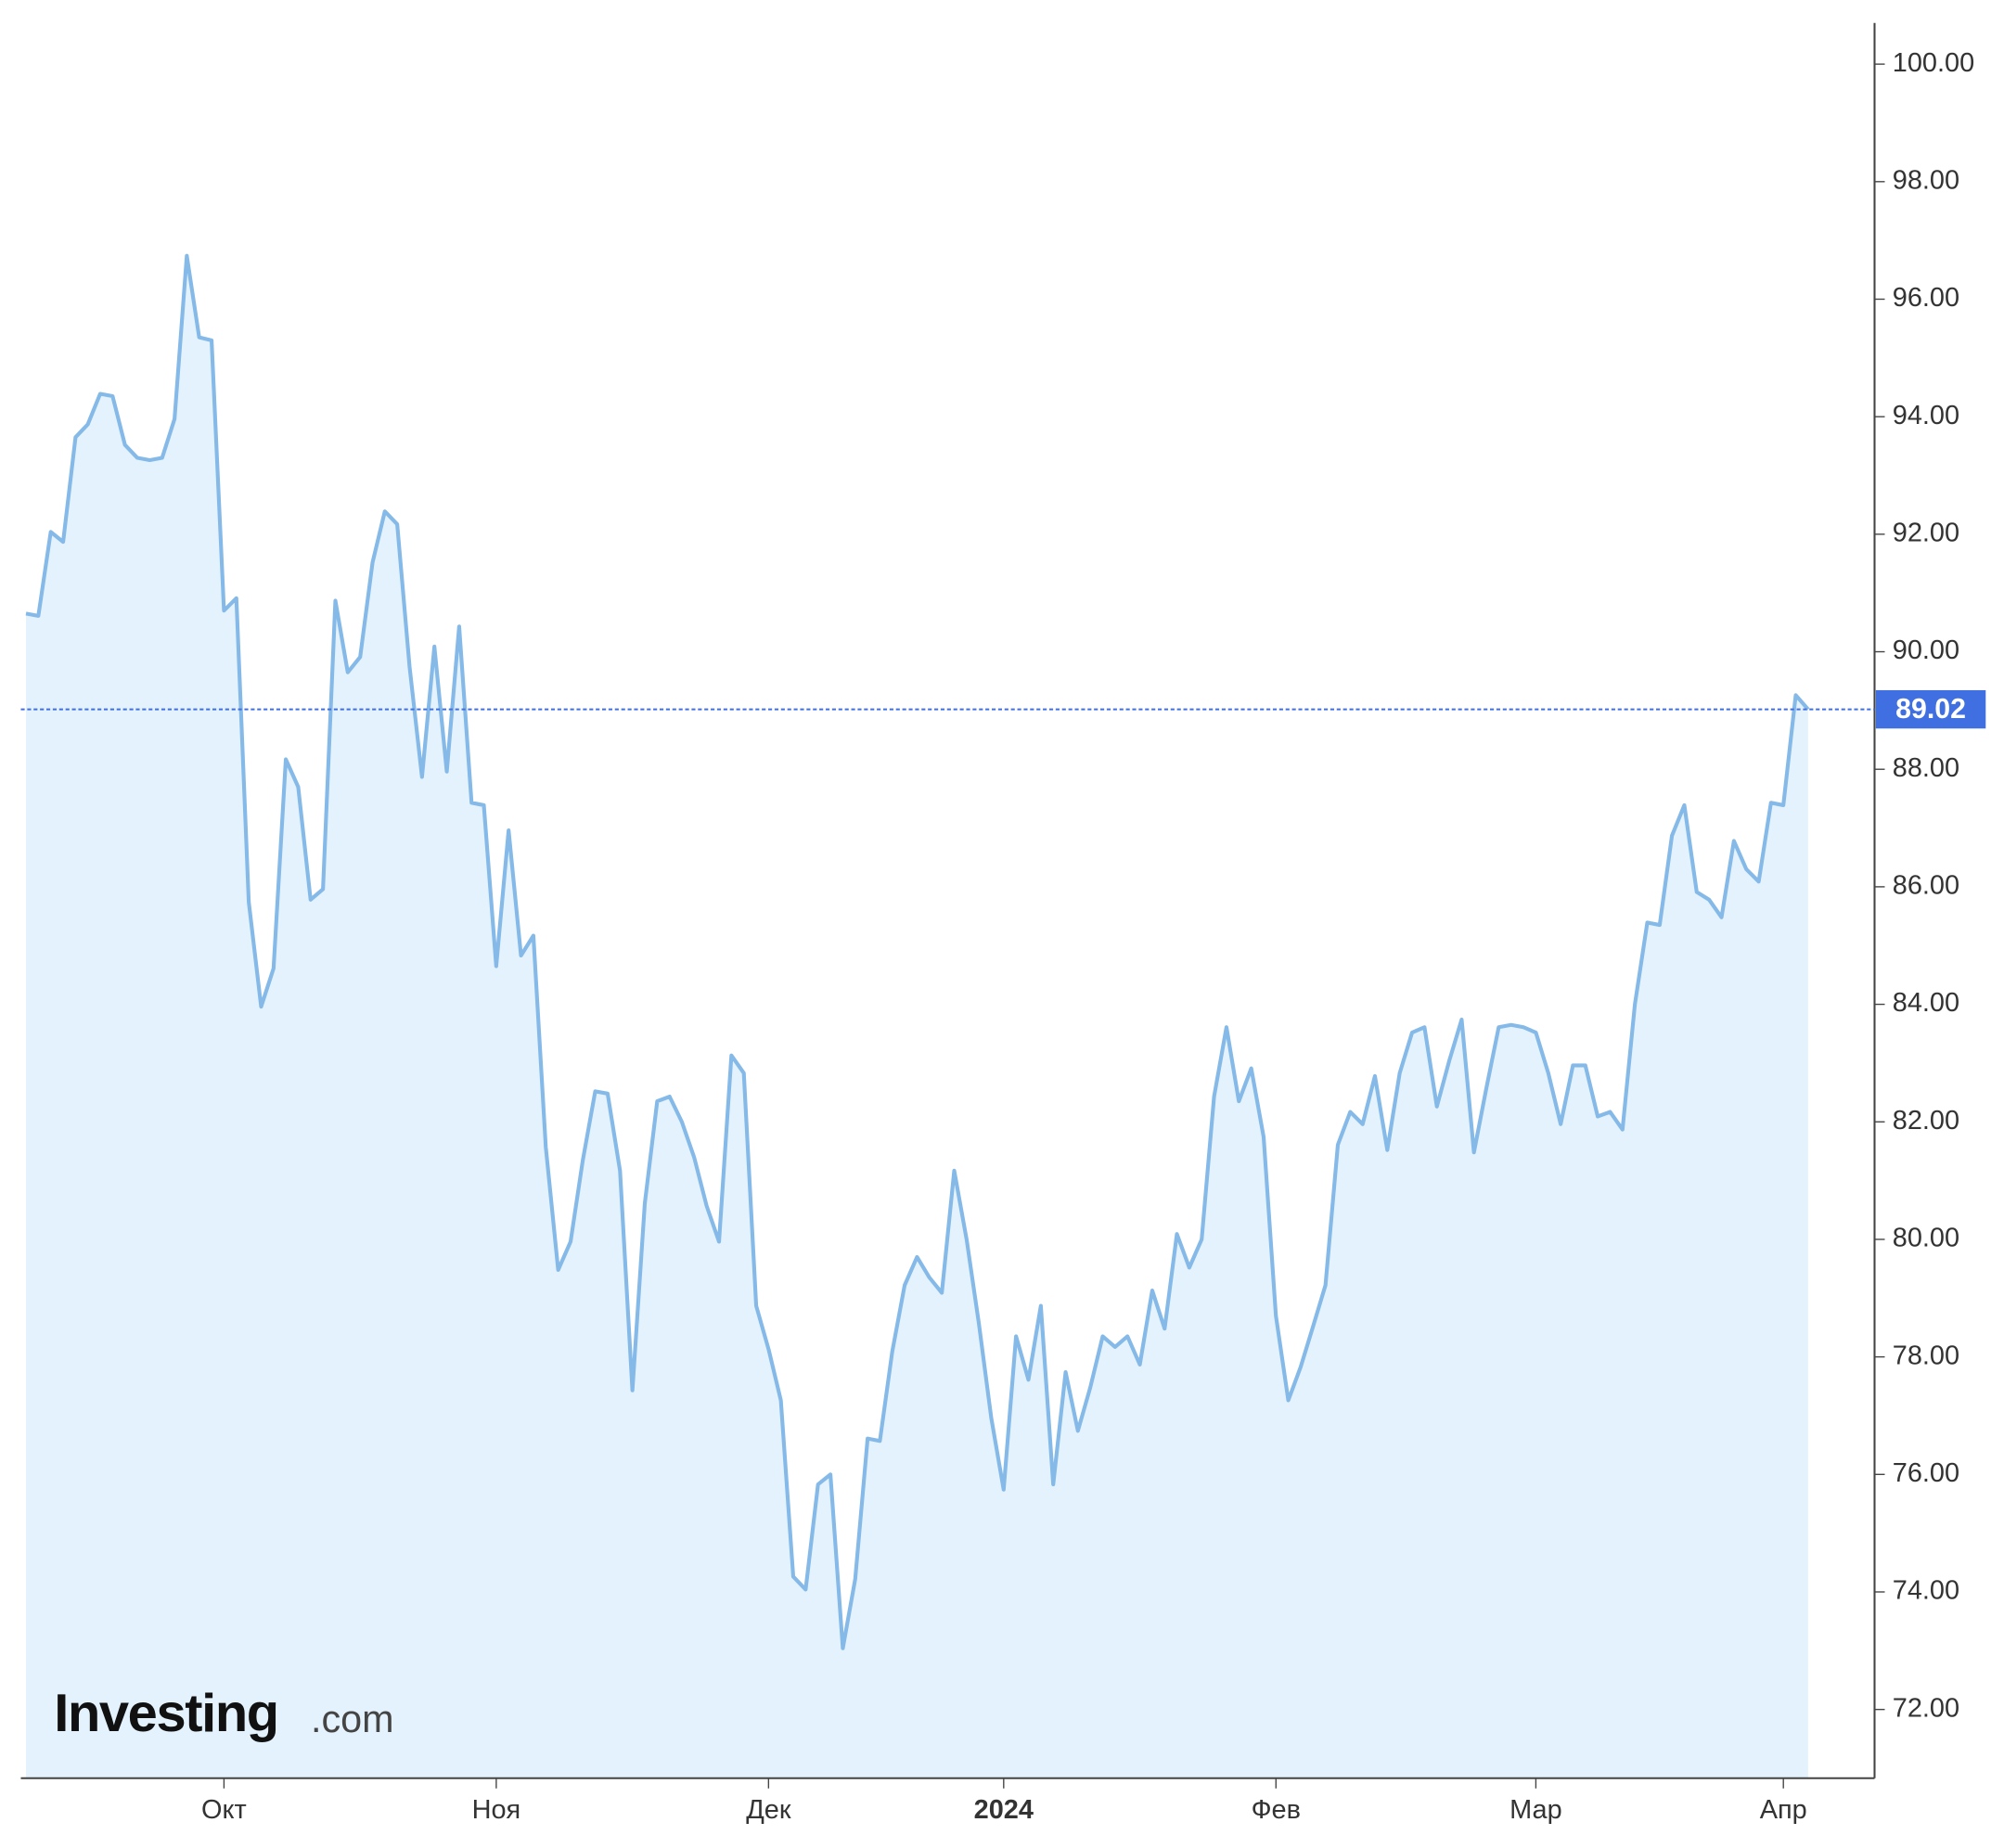  What do you see at coordinates (1536, 1810) in the screenshot?
I see `x-tick-label: Мар` at bounding box center [1536, 1810].